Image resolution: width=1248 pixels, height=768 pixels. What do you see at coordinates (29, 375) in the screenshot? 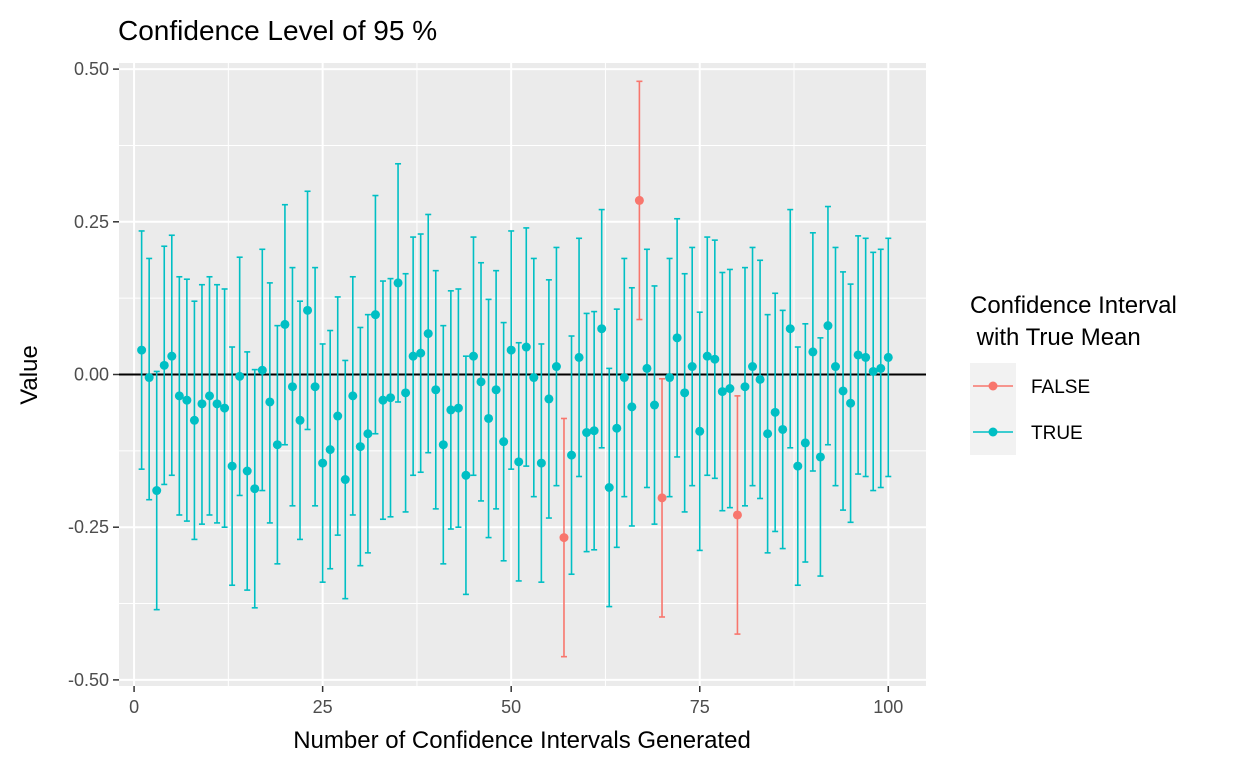
I see `y-axis-title: Value` at bounding box center [29, 375].